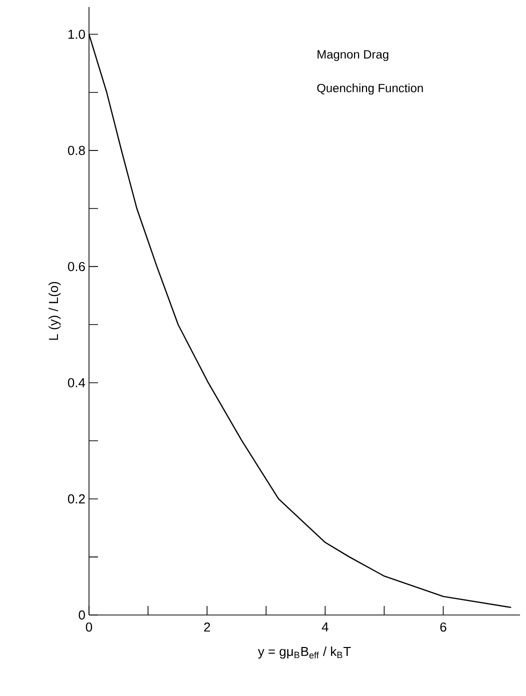 The image size is (526, 696). Describe the element at coordinates (76, 34) in the screenshot. I see `y-tick-label: 1.0` at that location.